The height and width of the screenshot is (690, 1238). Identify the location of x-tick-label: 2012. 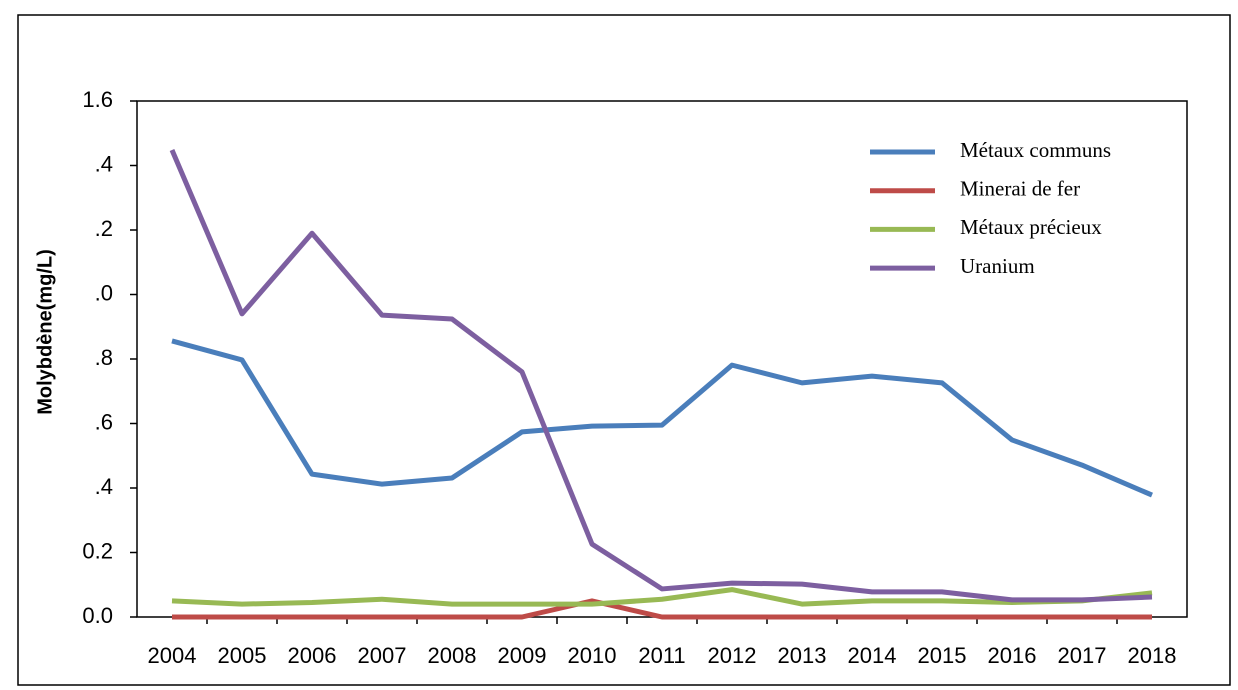
(732, 655).